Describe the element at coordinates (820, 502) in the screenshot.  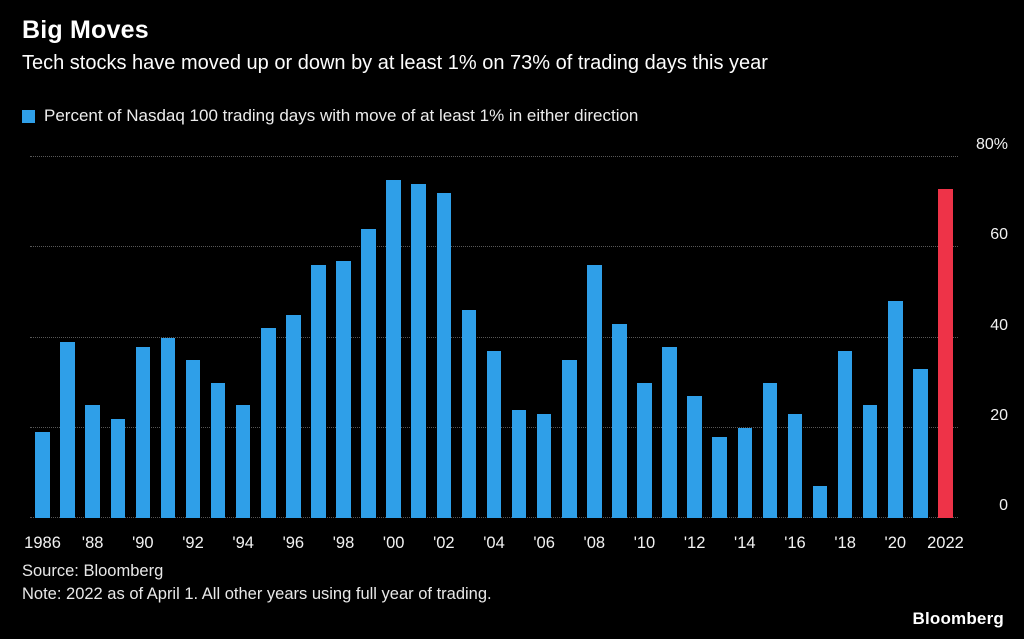
I see `bar-2017` at that location.